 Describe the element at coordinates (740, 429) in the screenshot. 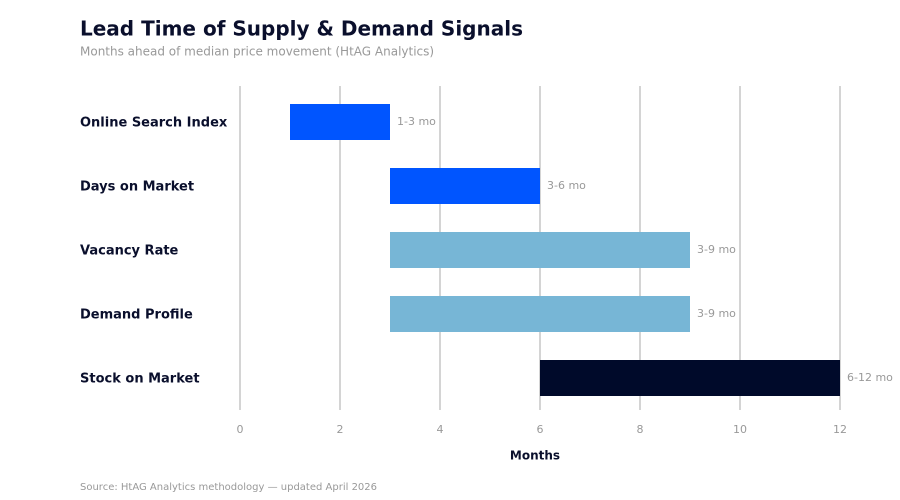

I see `x-tick-label: 10` at that location.